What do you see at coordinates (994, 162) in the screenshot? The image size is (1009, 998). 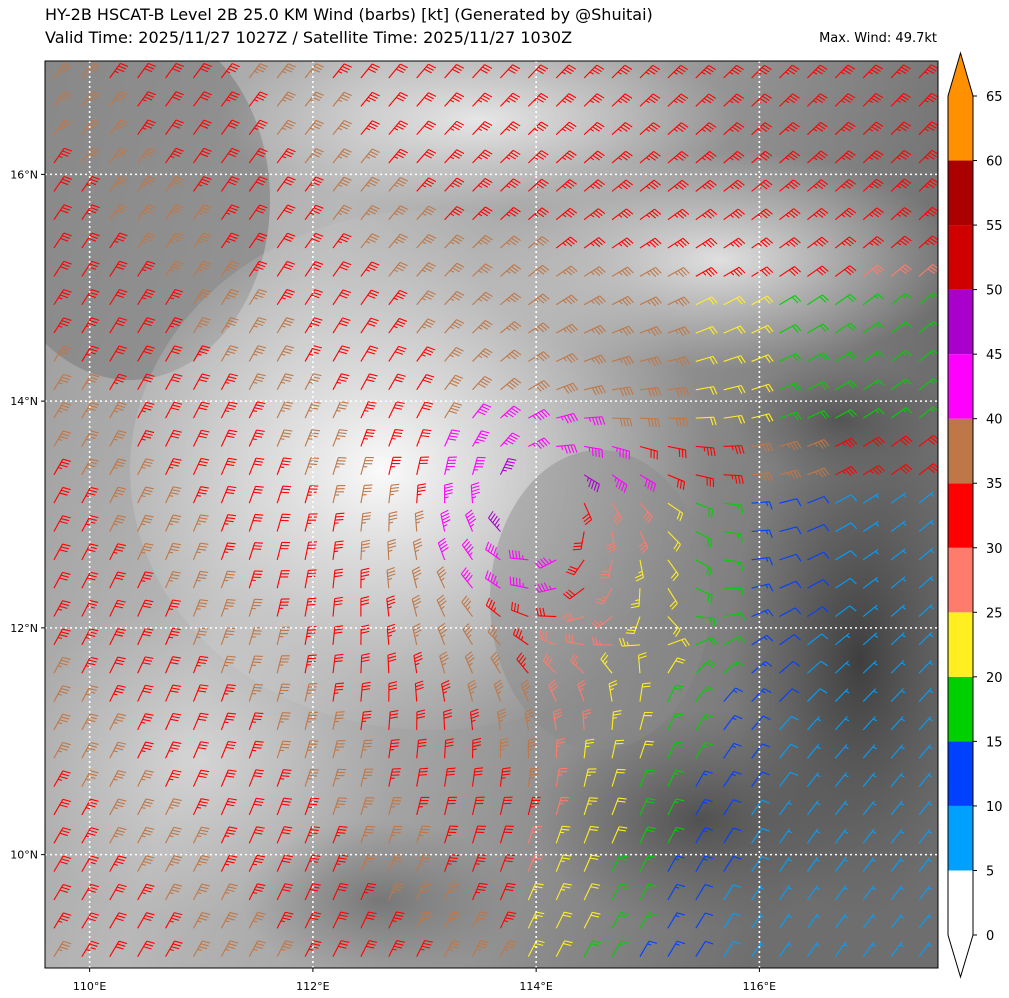 I see `colorbar-tick-label: 60` at bounding box center [994, 162].